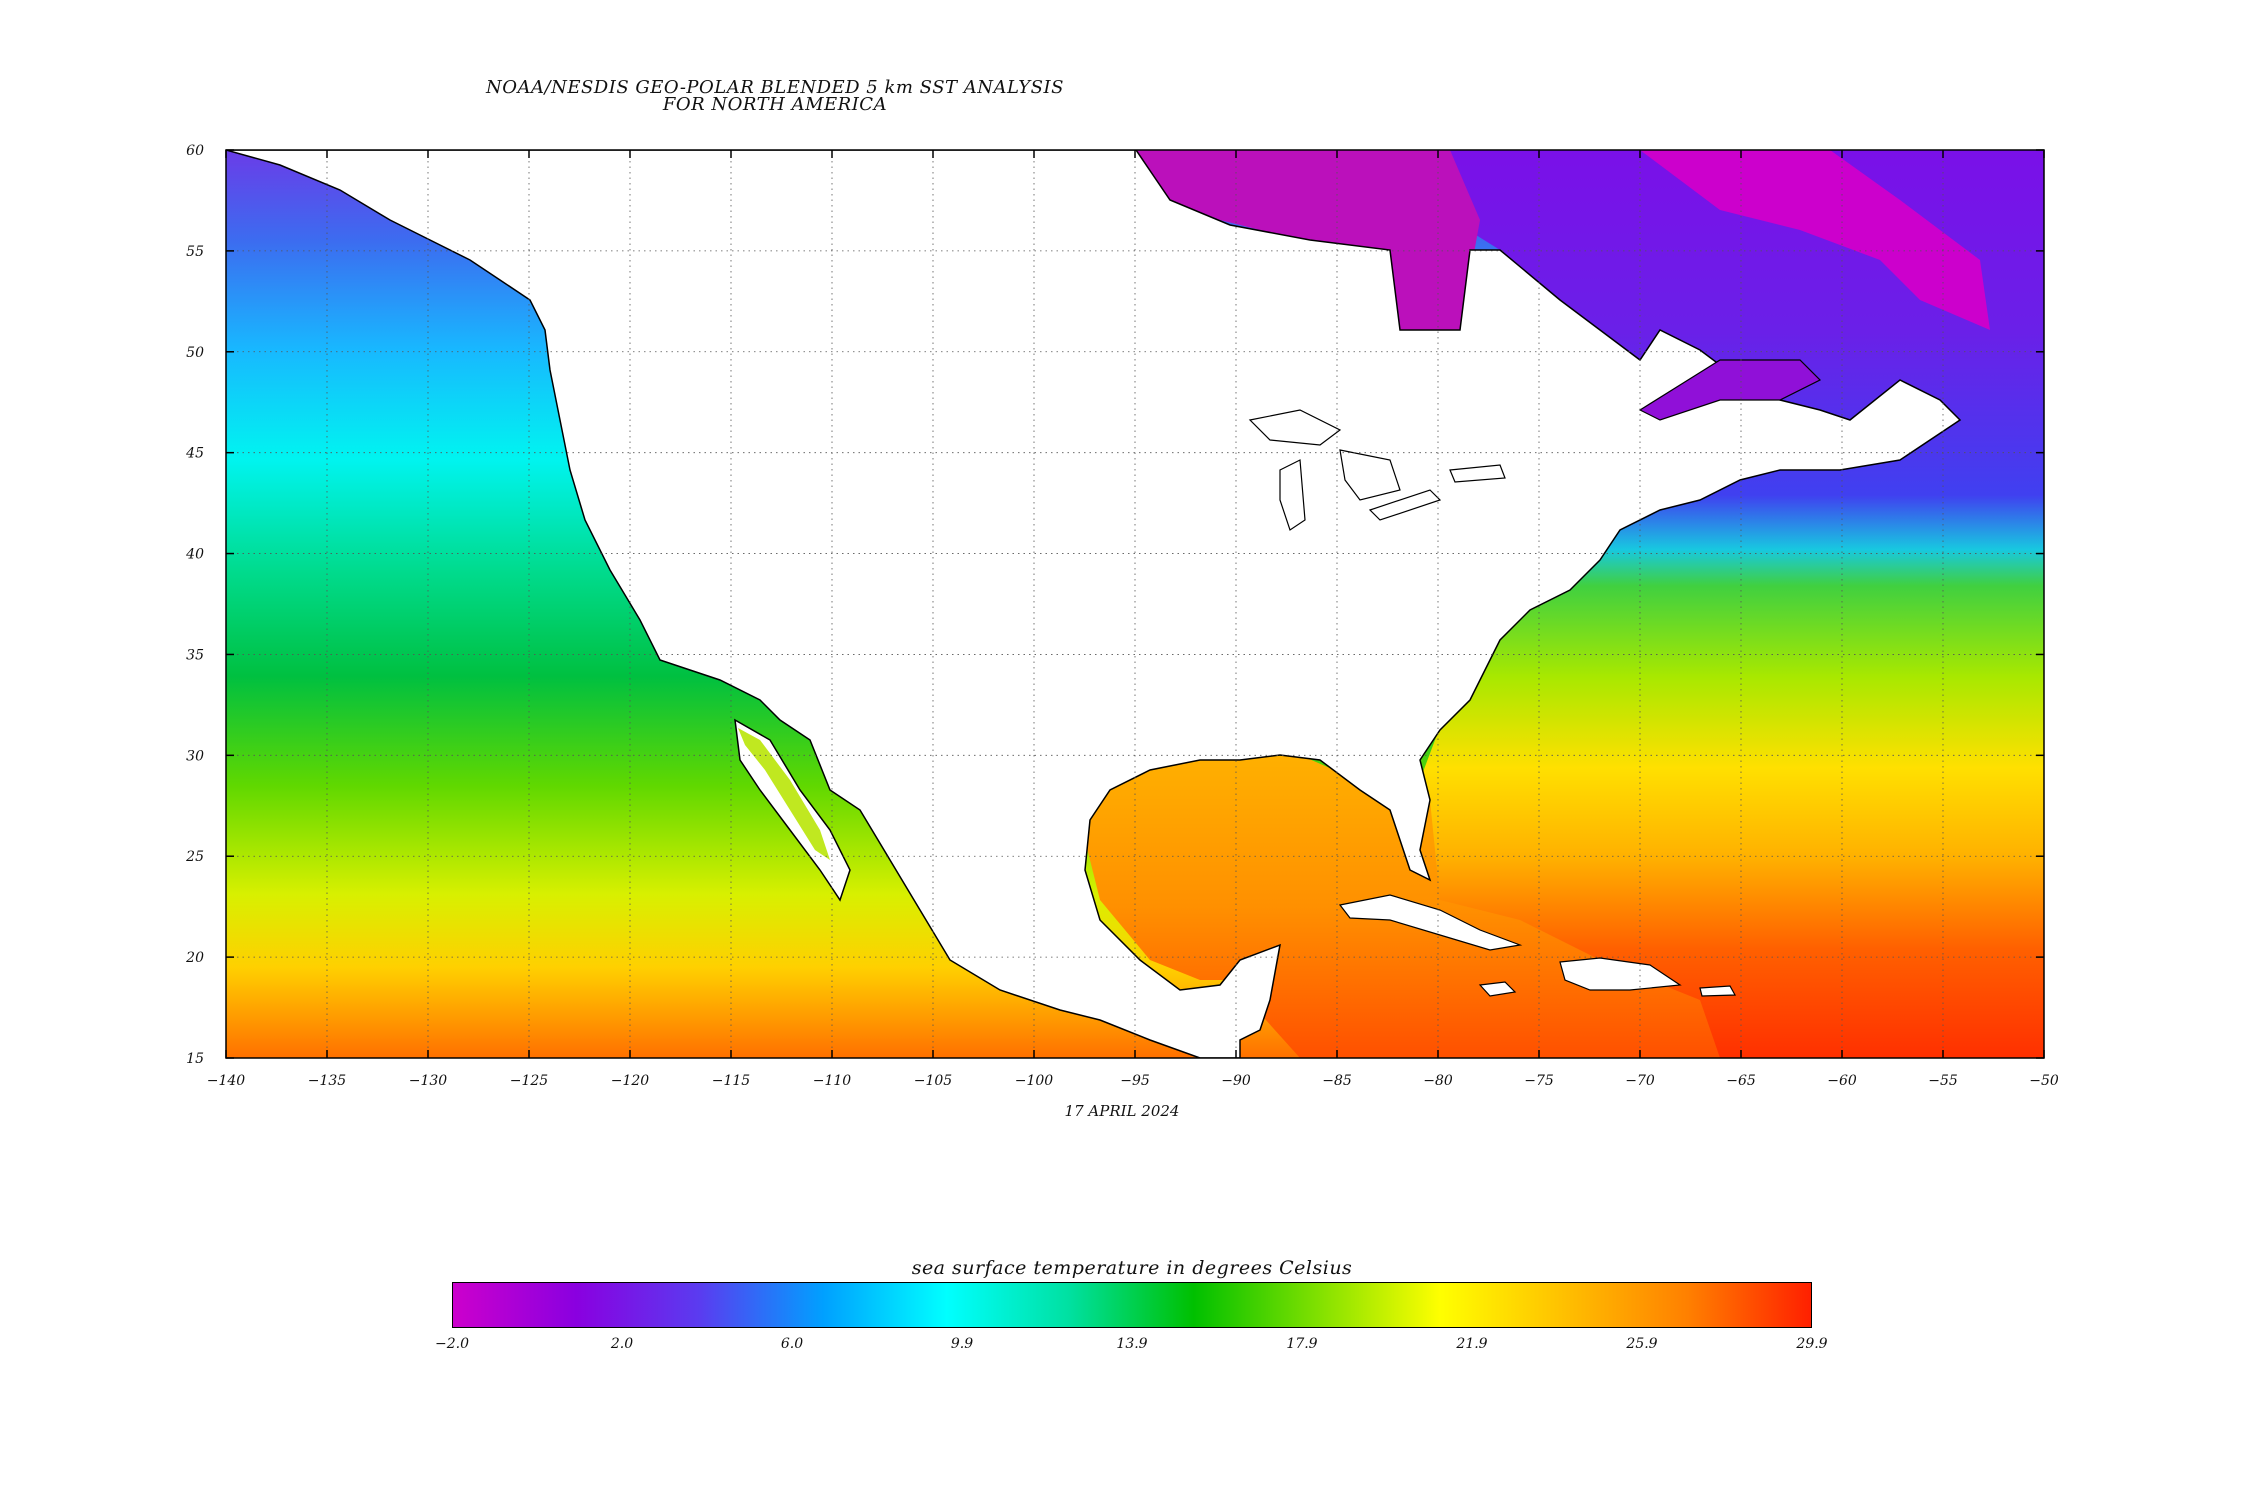 This screenshot has width=2251, height=1501. I want to click on lake-ontario, so click(1477, 473).